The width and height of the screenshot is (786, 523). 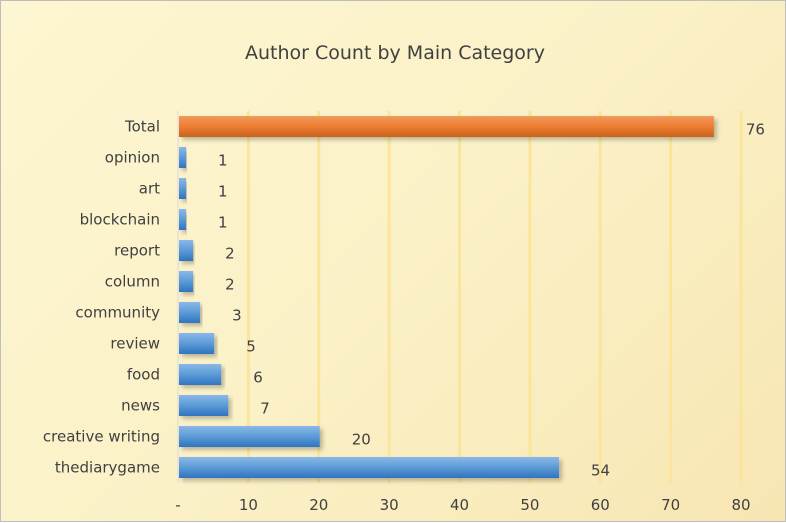 What do you see at coordinates (183, 157) in the screenshot?
I see `bar-opinion` at bounding box center [183, 157].